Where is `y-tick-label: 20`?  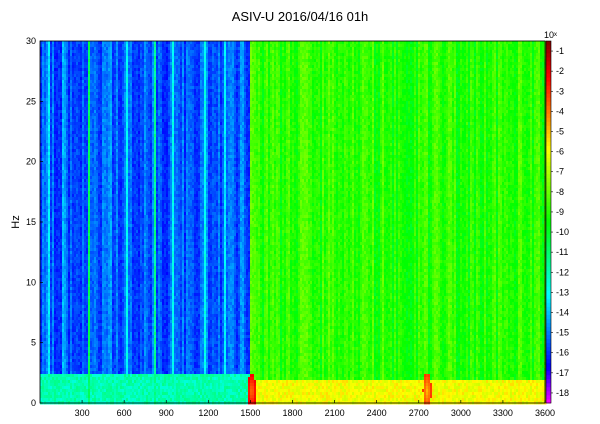
y-tick-label: 20 is located at coordinates (31, 162).